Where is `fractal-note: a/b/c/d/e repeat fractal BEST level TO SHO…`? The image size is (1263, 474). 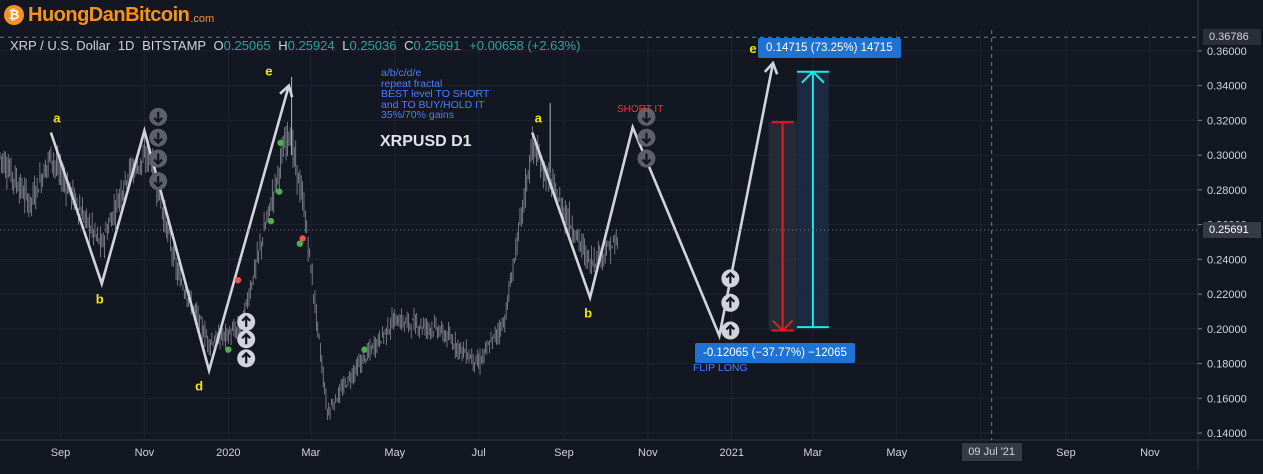
fractal-note: a/b/c/d/e repeat fractal BEST level TO SHO… is located at coordinates (451, 94).